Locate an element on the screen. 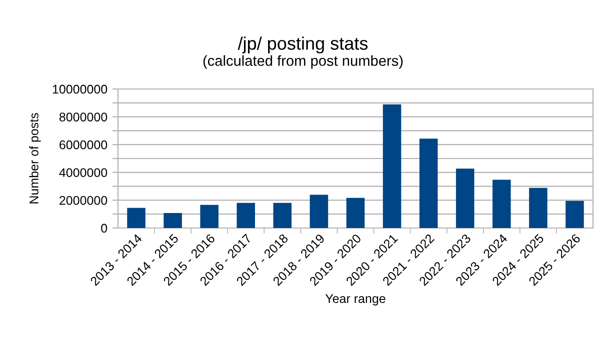 The width and height of the screenshot is (606, 341). x-axis-title: Year range is located at coordinates (355, 300).